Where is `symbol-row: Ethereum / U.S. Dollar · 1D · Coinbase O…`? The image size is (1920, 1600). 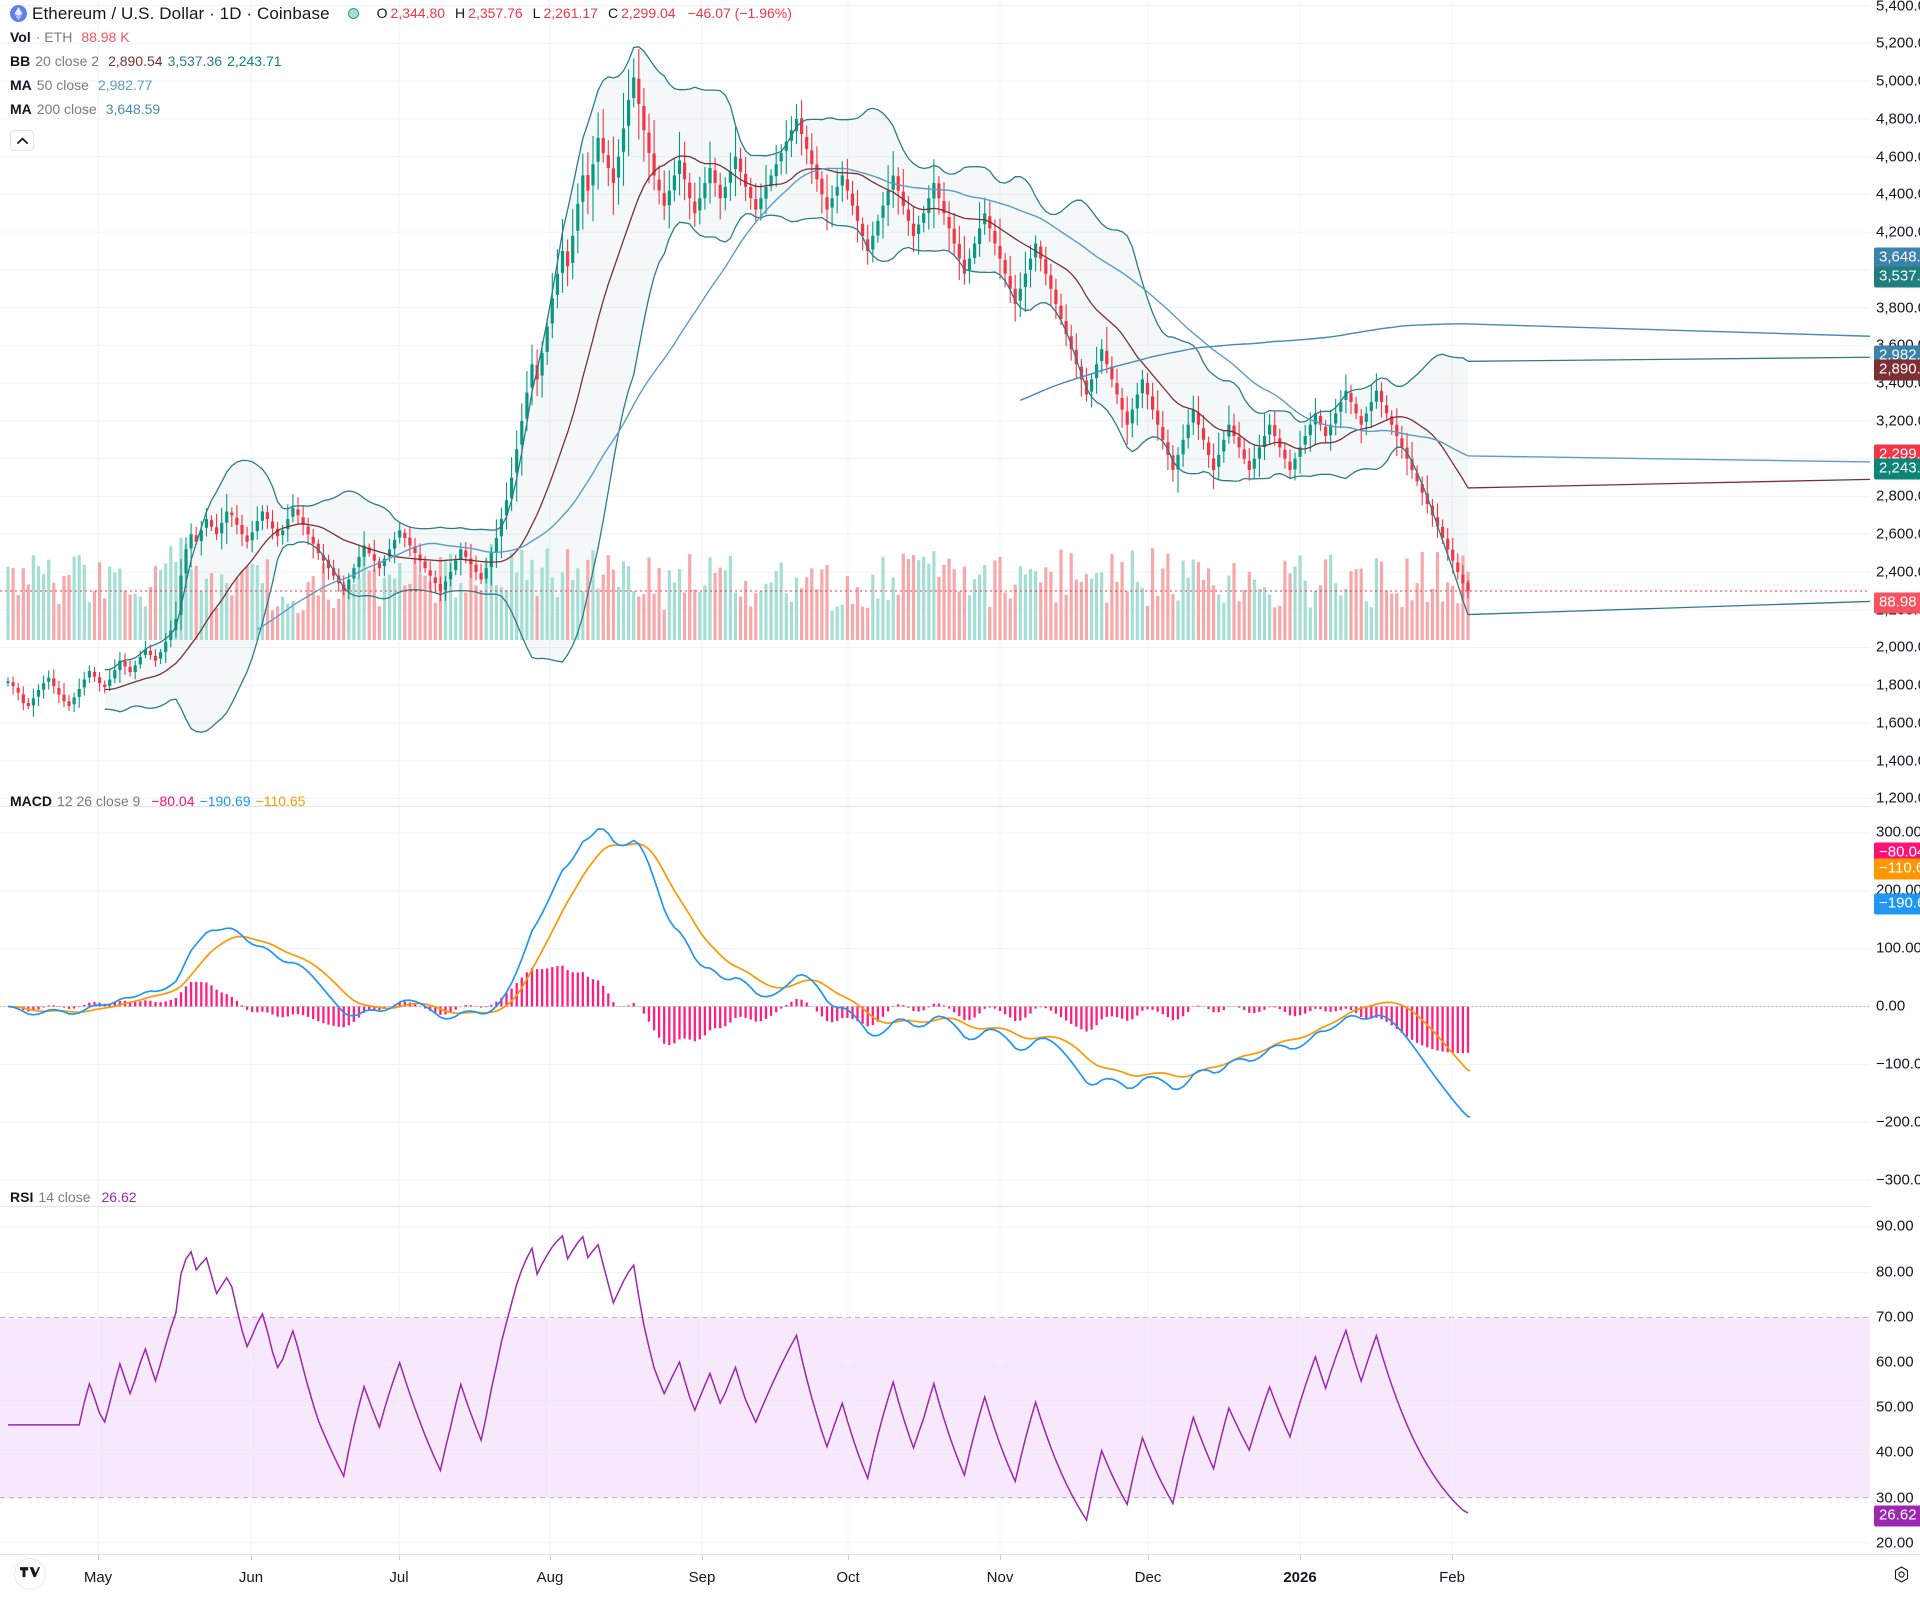
symbol-row: Ethereum / U.S. Dollar · 1D · Coinbase O… is located at coordinates (401, 13).